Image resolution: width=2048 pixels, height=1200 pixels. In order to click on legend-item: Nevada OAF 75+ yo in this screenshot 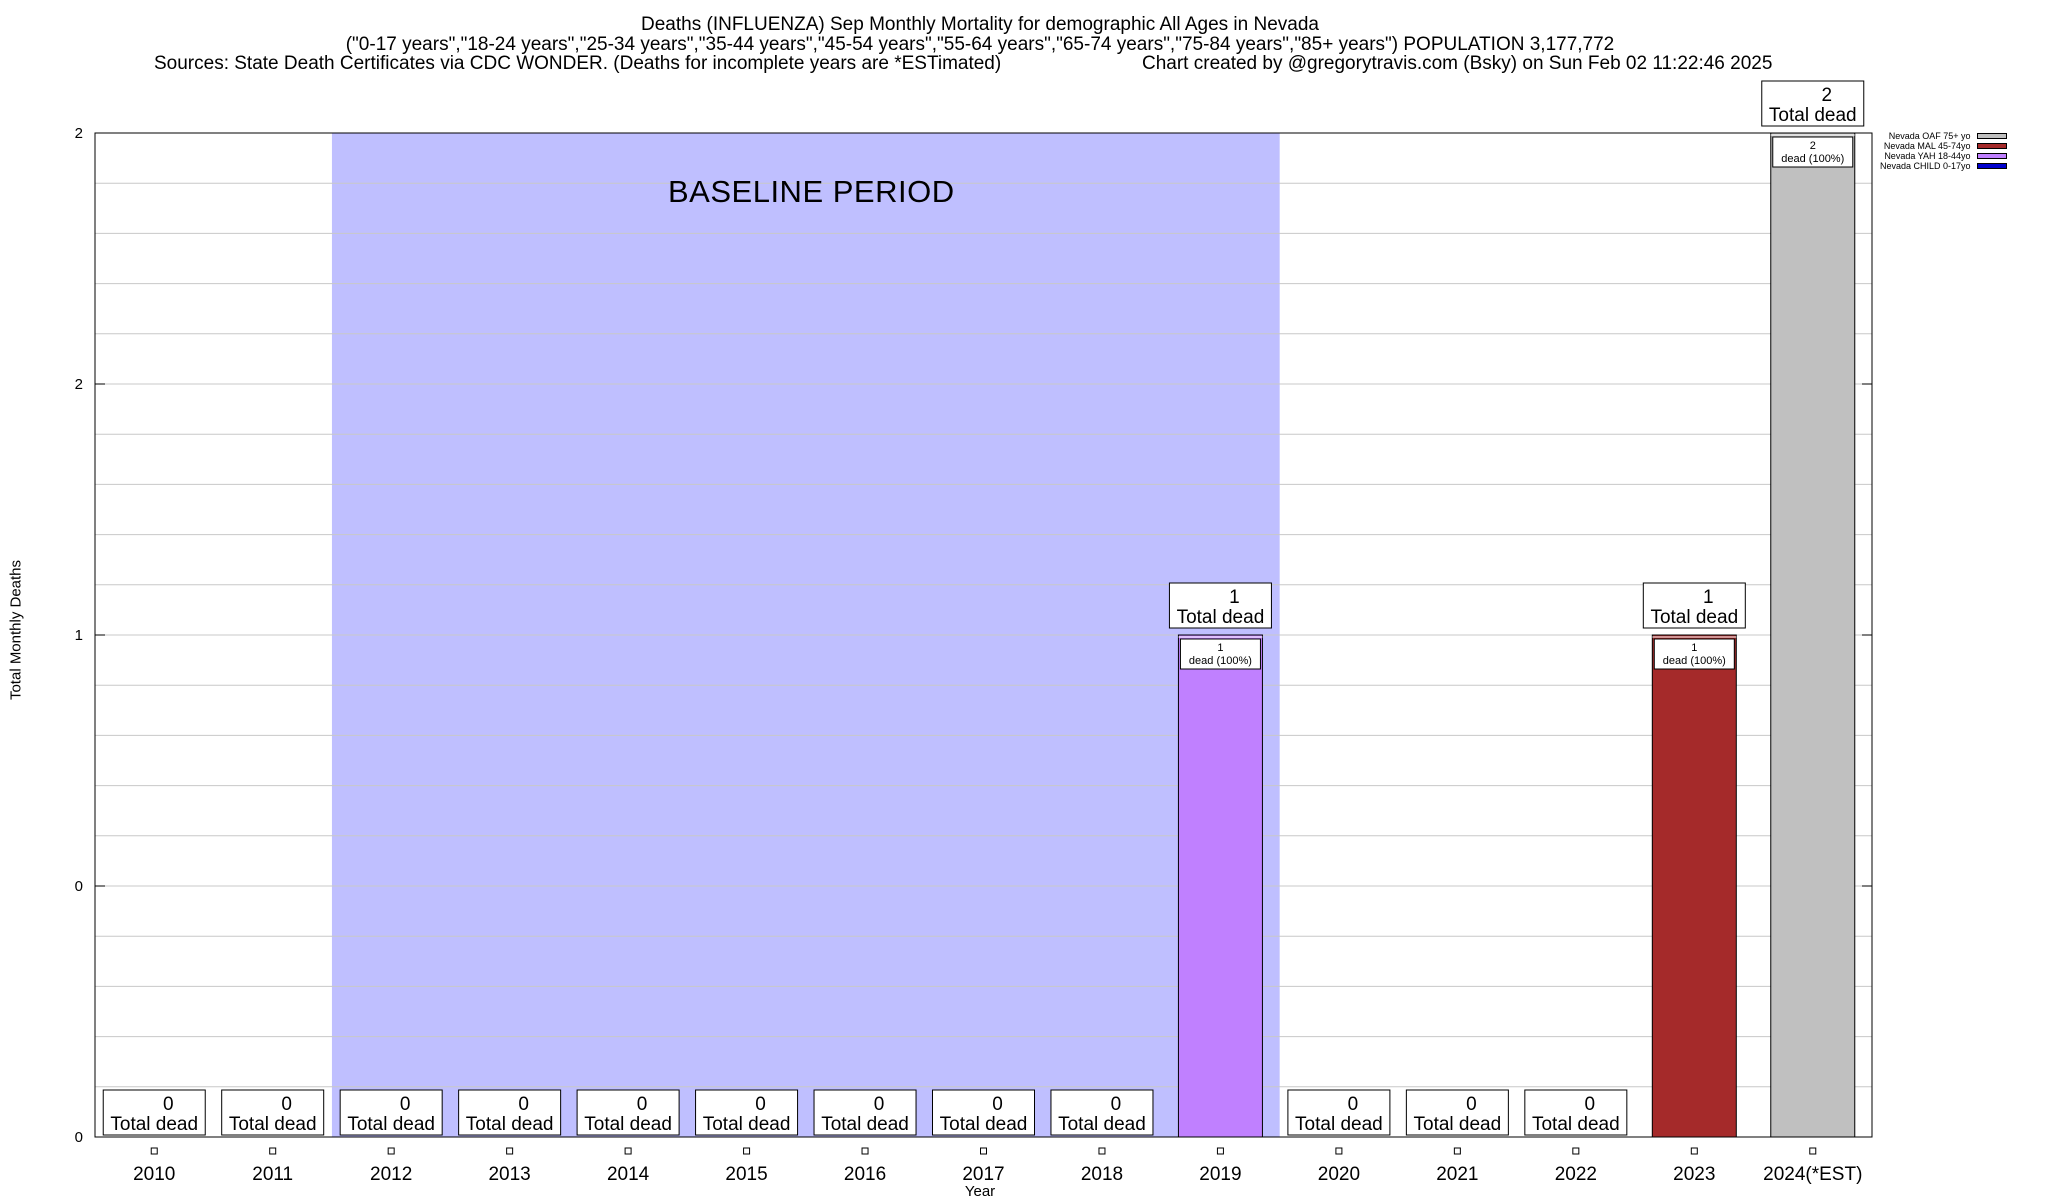, I will do `click(1943, 136)`.